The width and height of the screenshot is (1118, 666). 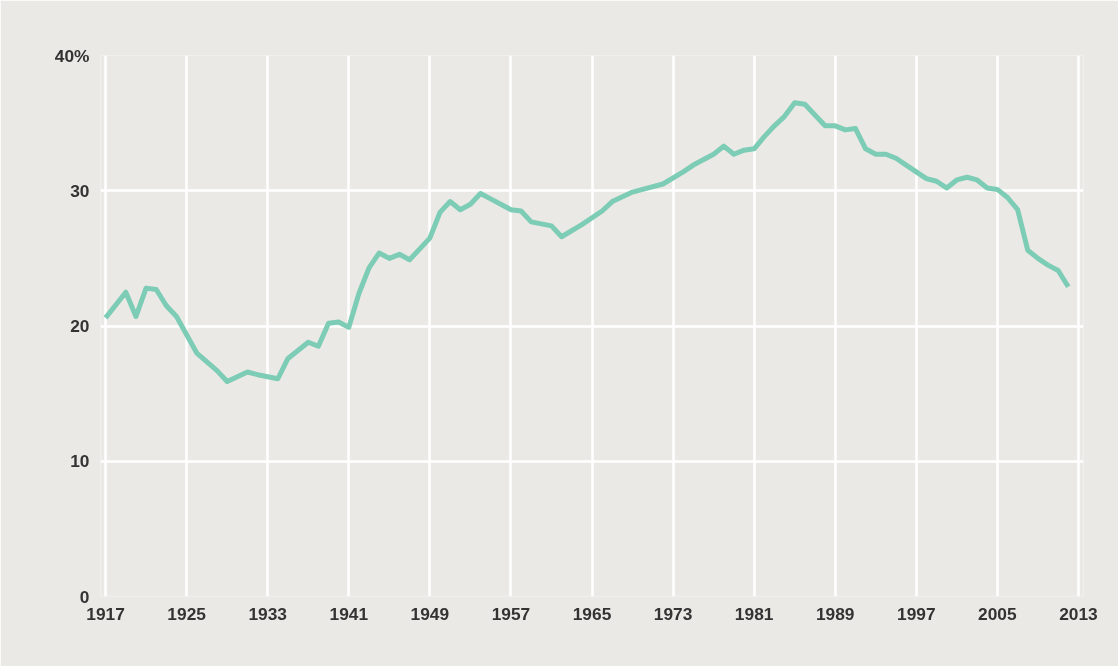 What do you see at coordinates (916, 613) in the screenshot?
I see `x-tick-label: 1997` at bounding box center [916, 613].